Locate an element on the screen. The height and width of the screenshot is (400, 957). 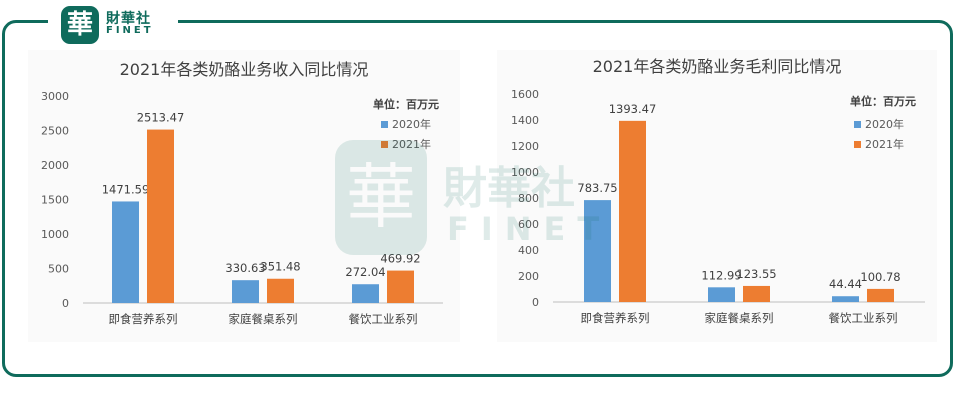
brand-name-cn: 財華社 is located at coordinates (128, 19).